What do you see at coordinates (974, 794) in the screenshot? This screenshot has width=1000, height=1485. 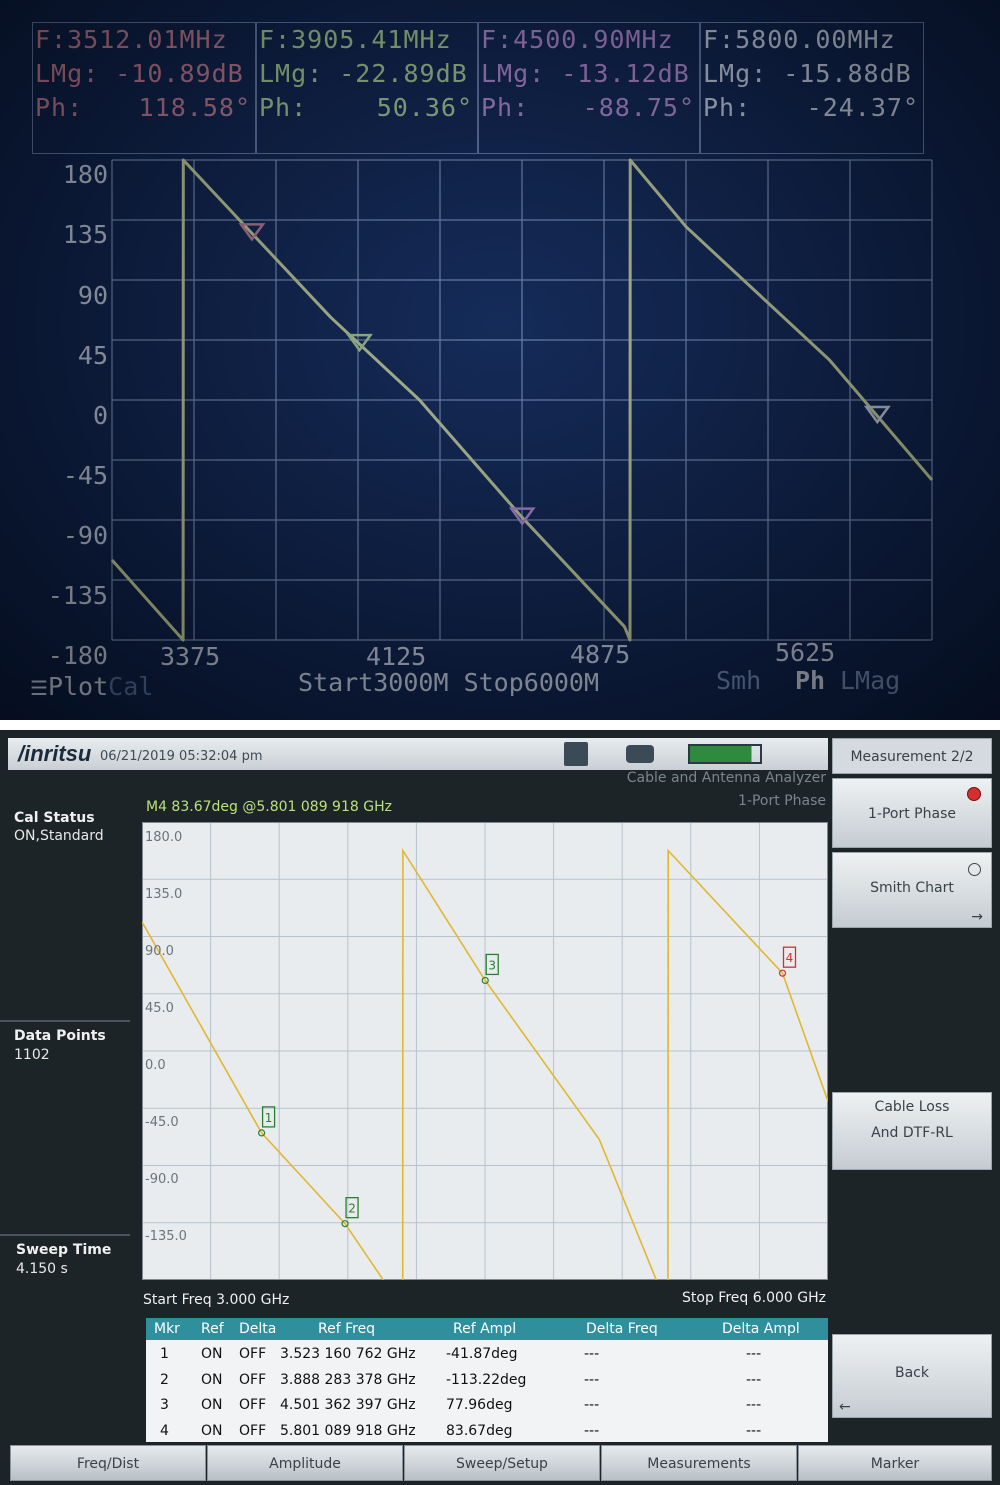 I see `radio-selected-icon` at bounding box center [974, 794].